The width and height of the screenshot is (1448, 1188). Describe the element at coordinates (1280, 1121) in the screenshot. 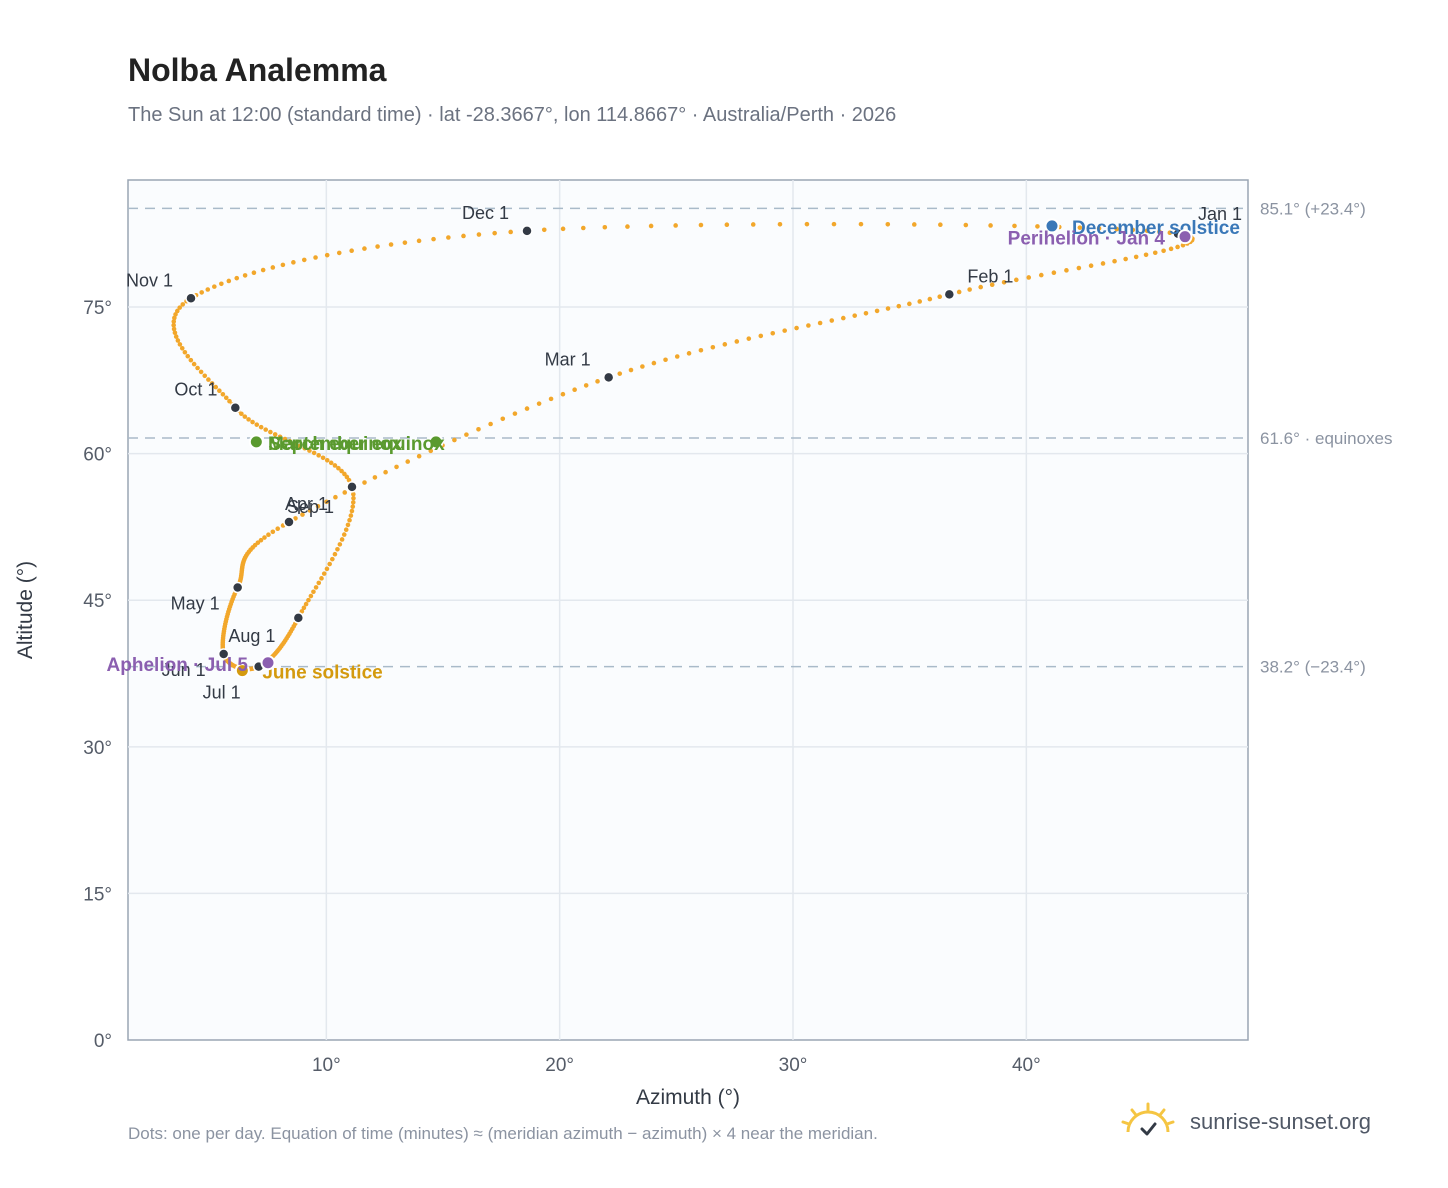

I see `brand-text: sunrise-sunset.org` at that location.